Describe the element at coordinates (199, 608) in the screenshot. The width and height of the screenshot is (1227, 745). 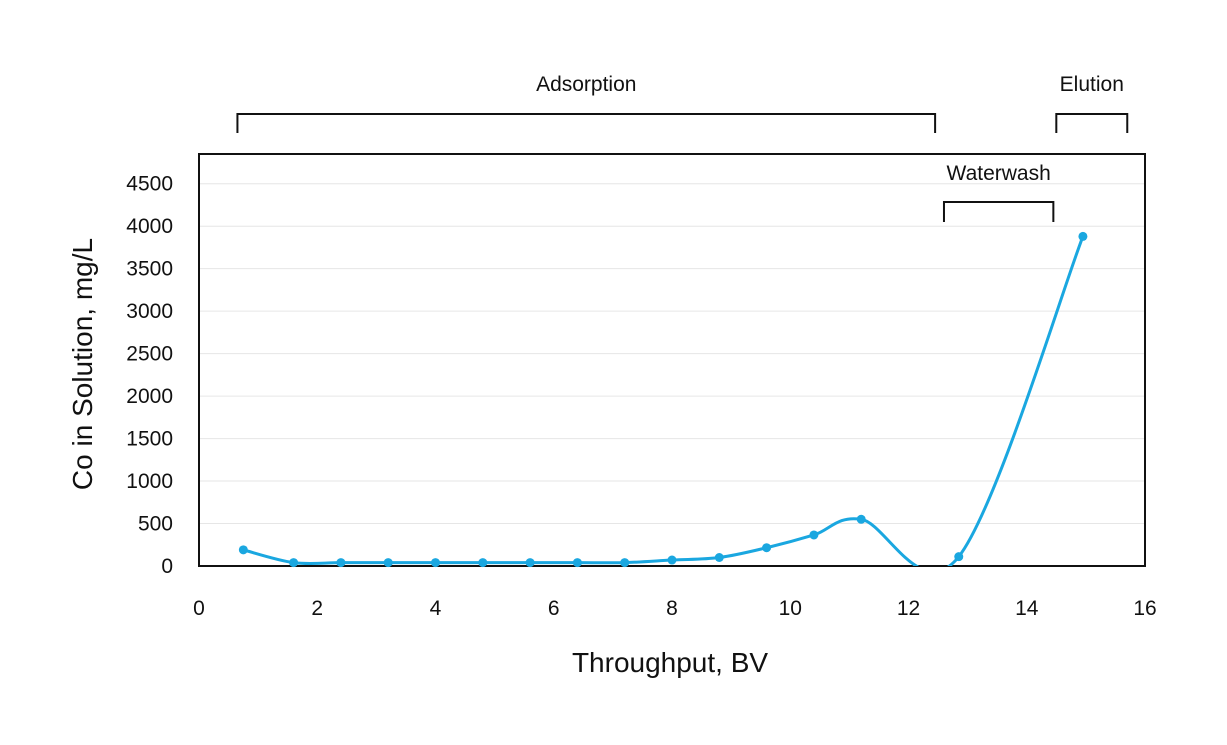
I see `x-tick-label: 0` at that location.